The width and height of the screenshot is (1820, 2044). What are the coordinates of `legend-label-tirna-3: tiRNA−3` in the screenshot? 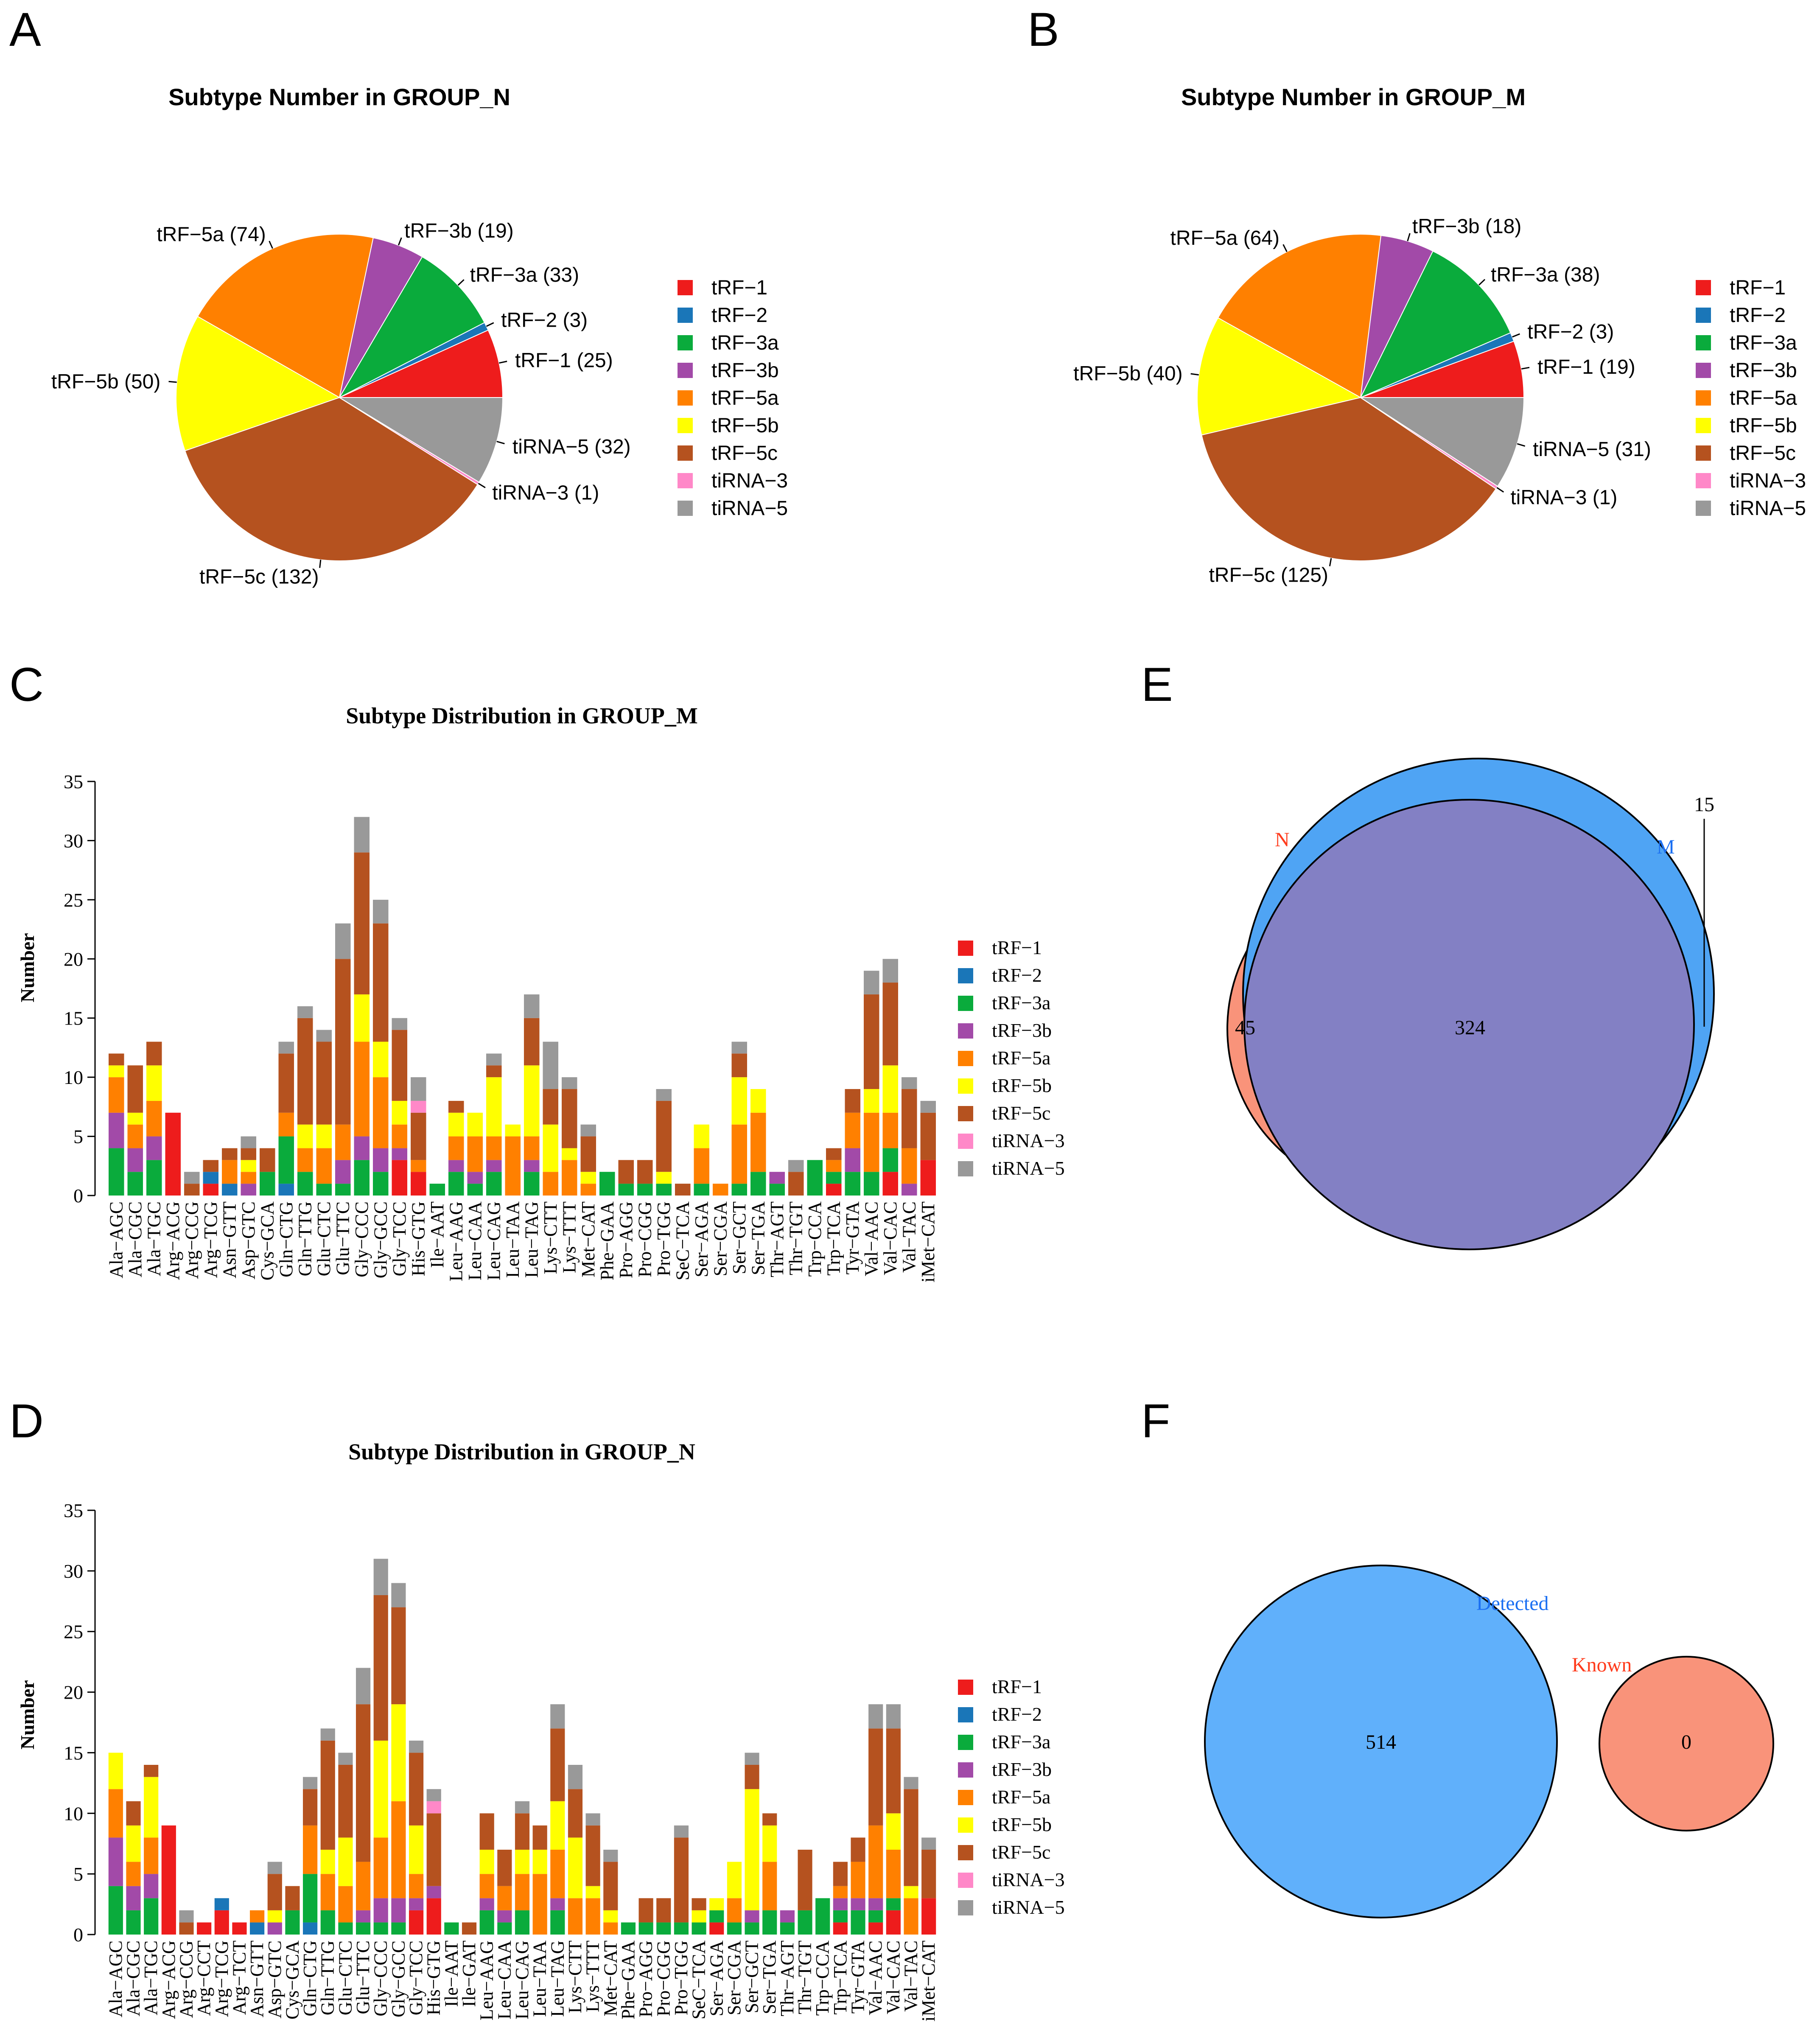 It's located at (1028, 1879).